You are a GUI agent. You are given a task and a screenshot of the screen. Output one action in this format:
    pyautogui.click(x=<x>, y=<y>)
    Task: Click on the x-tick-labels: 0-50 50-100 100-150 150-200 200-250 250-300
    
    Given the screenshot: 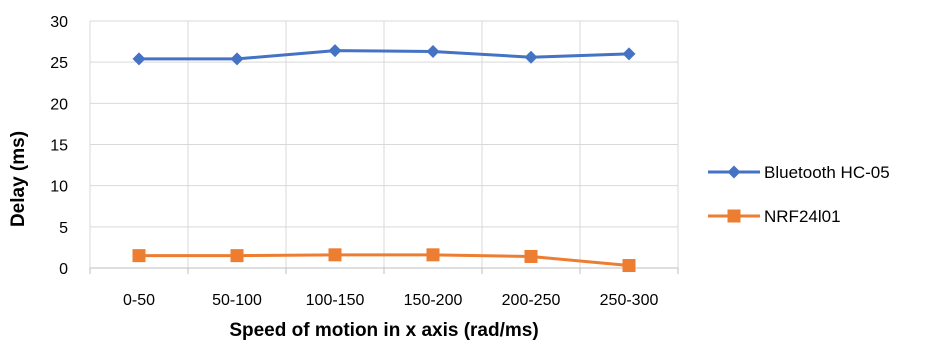 What is the action you would take?
    pyautogui.click(x=390, y=300)
    